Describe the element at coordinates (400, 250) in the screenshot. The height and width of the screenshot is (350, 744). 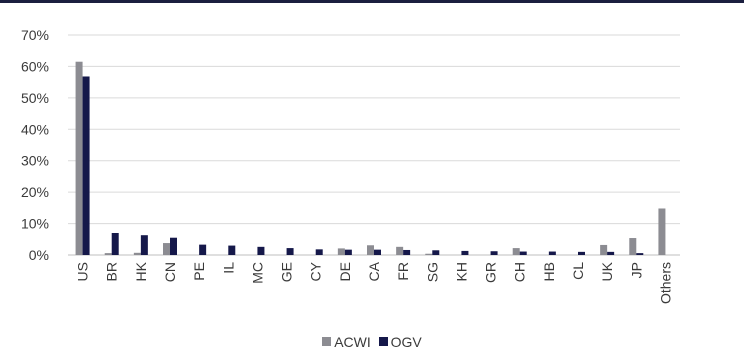
I see `bar-acwi-fr` at that location.